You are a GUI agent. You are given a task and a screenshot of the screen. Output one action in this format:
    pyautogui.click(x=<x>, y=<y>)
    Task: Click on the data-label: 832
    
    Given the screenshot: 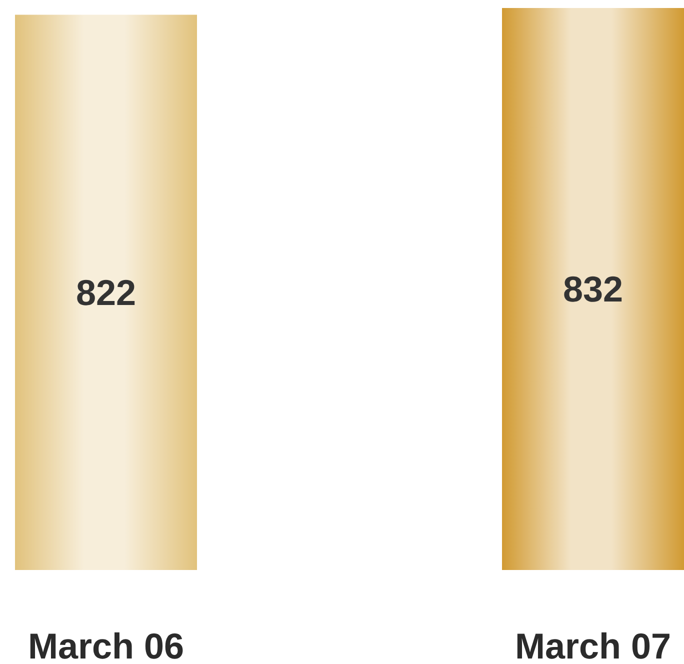 What is the action you would take?
    pyautogui.click(x=593, y=289)
    